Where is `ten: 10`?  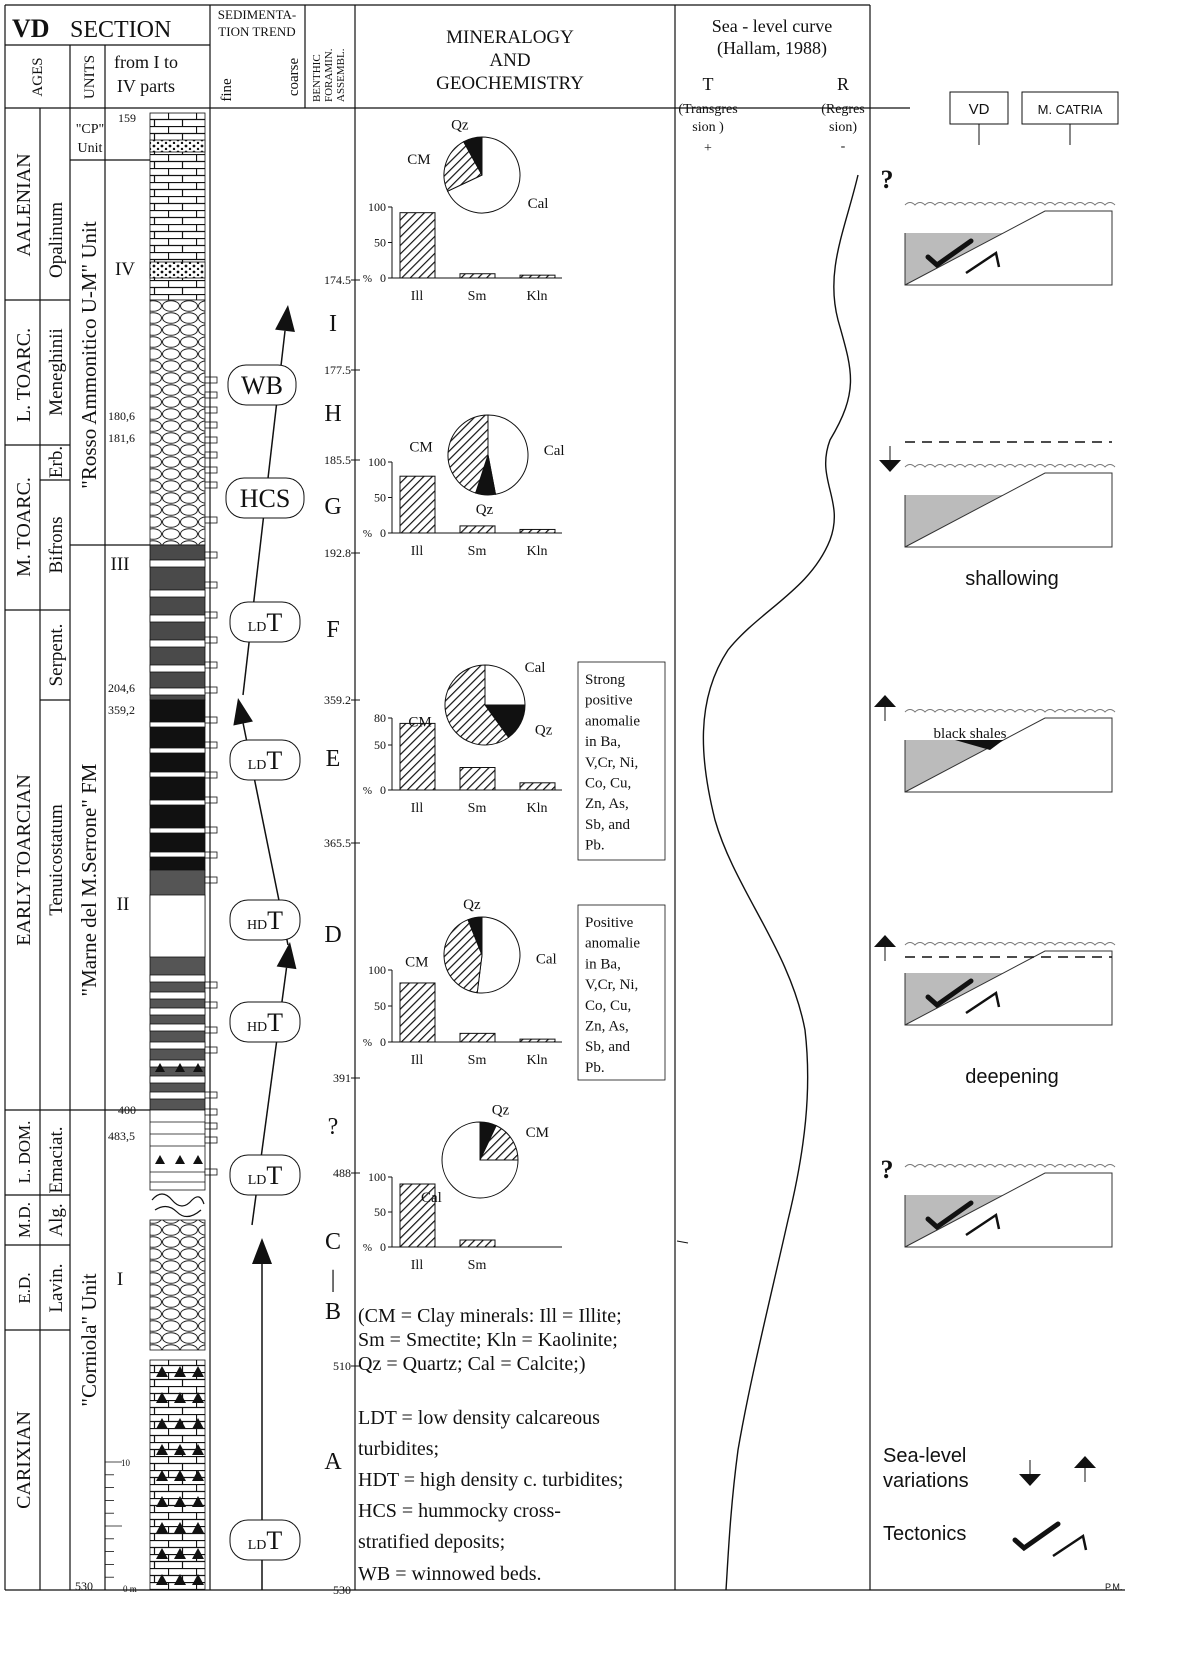 ten: 10 is located at coordinates (126, 1463).